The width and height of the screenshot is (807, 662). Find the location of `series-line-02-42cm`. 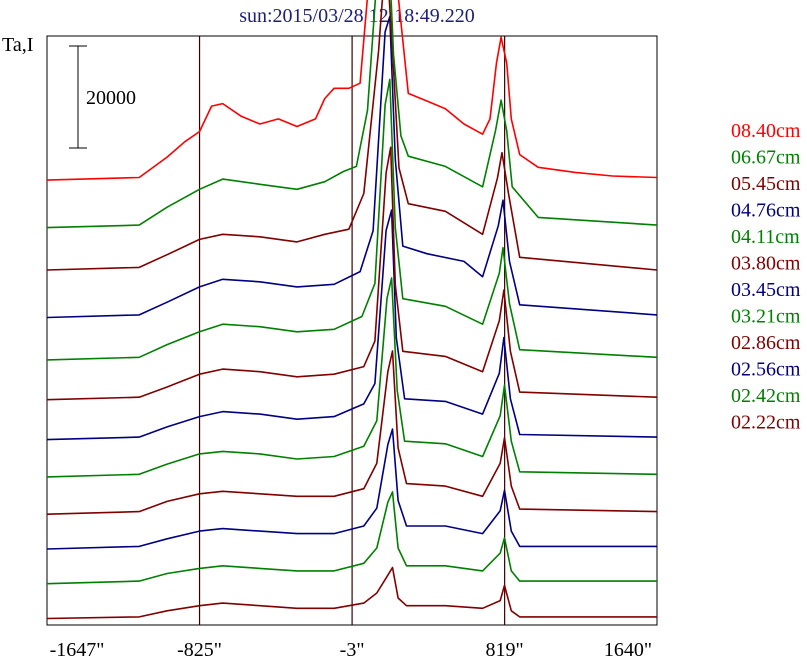

series-line-02-42cm is located at coordinates (351, 538).